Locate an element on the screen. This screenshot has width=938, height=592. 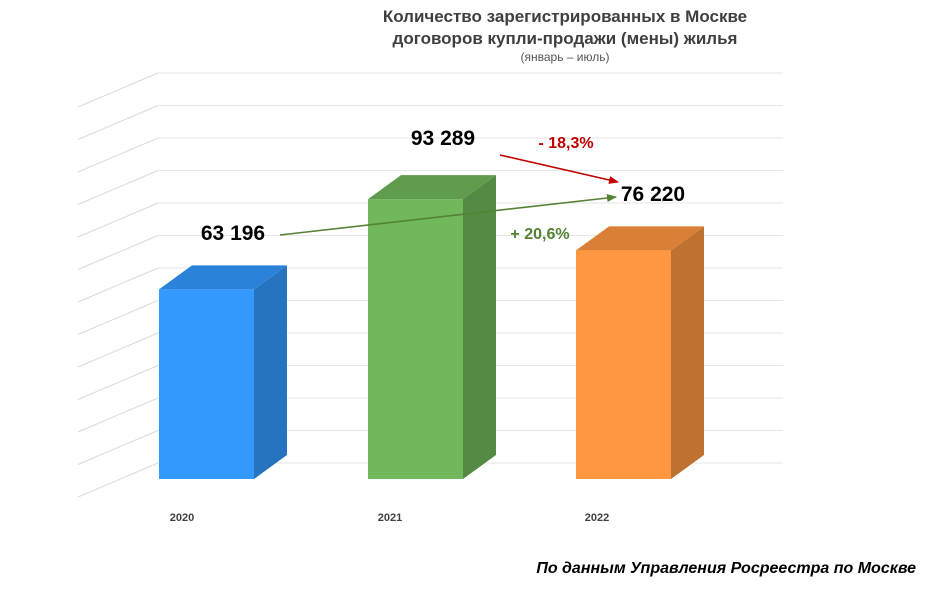
annotation-change-2021-2022: - 18,3% is located at coordinates (565, 143).